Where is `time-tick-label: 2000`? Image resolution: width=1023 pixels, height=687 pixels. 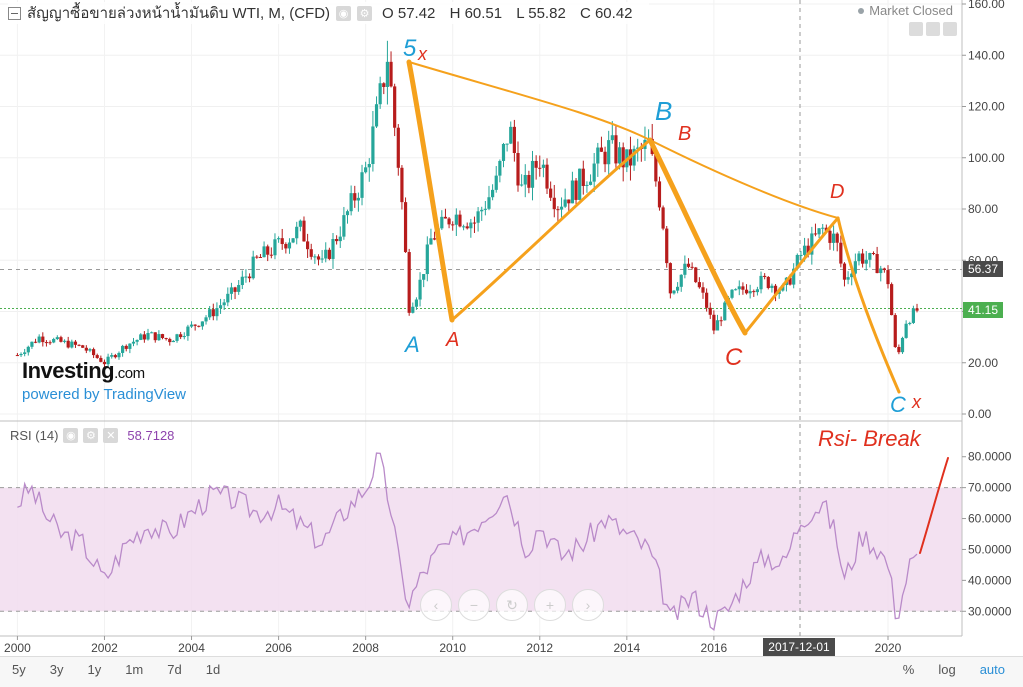 time-tick-label: 2000 is located at coordinates (17, 648).